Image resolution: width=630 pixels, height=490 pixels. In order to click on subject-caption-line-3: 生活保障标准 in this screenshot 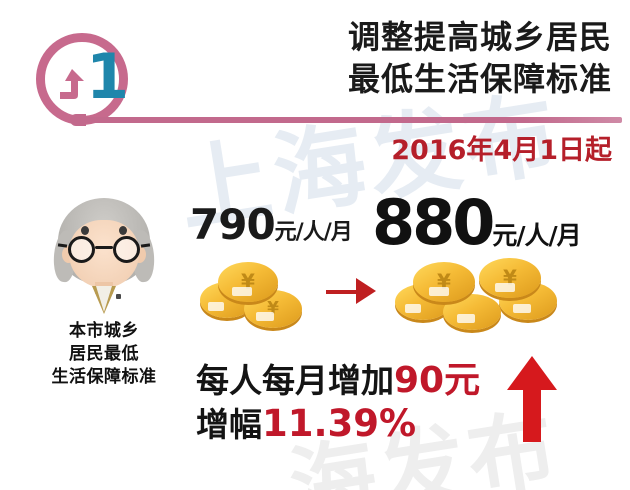, I will do `click(104, 376)`.